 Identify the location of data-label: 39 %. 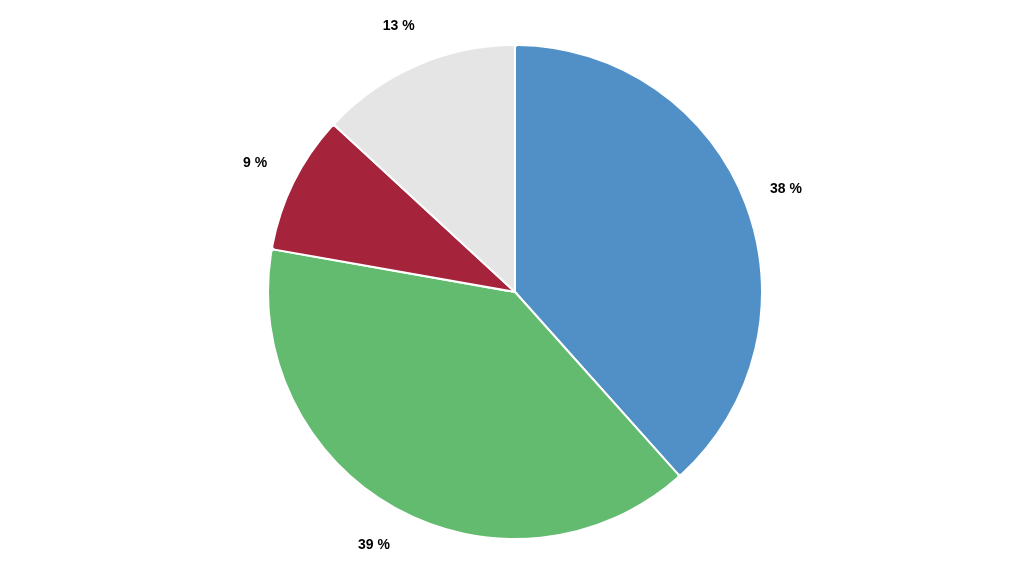
(374, 544).